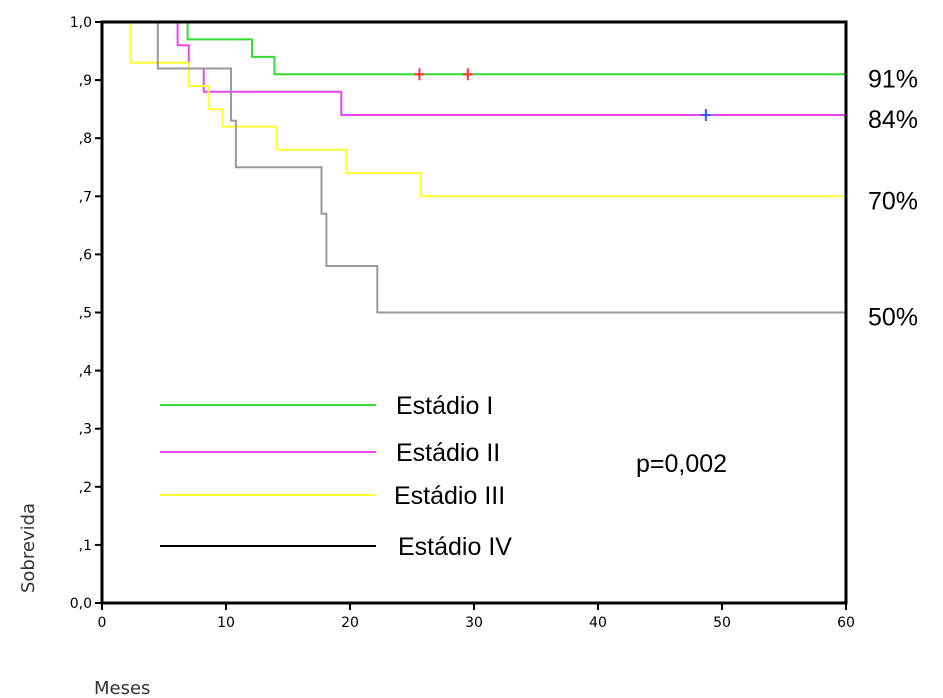  I want to click on y-tick-label: ,9, so click(85, 81).